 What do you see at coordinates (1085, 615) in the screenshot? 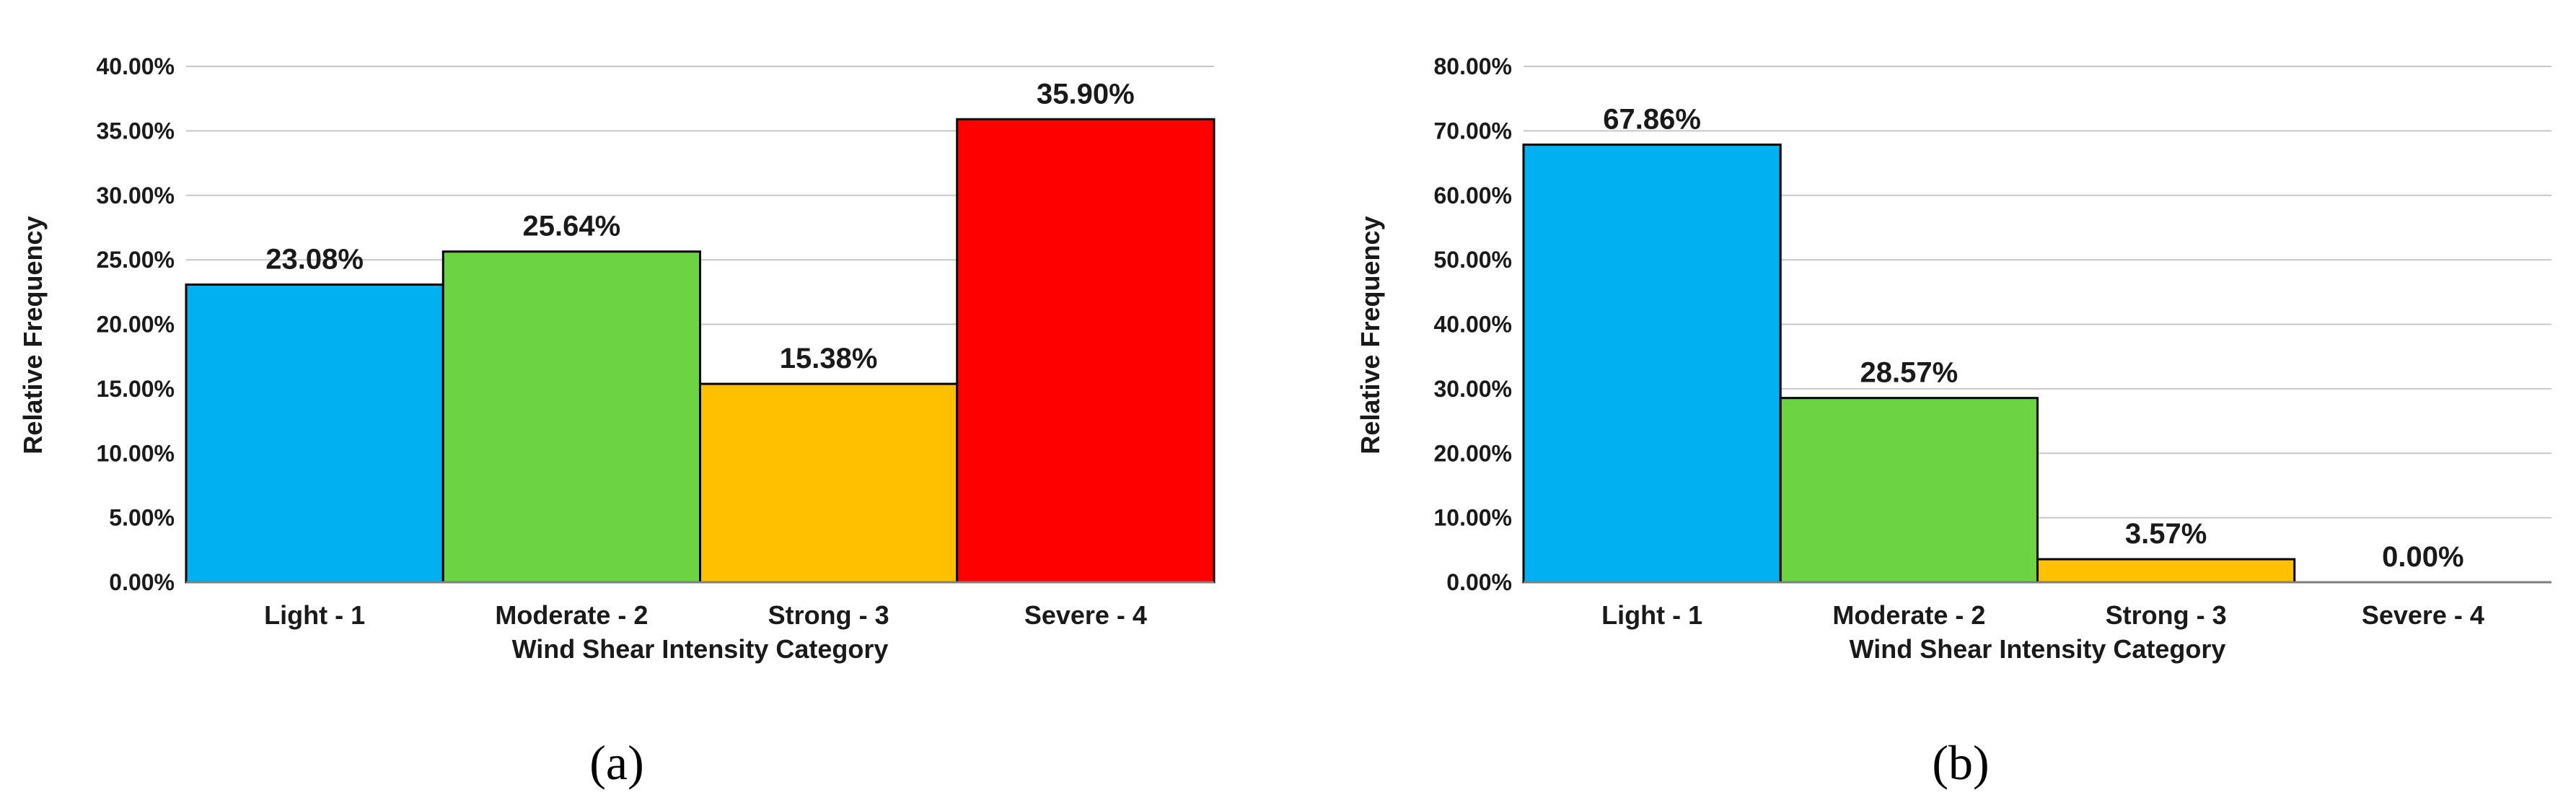
I see `x-tick-label-a-severe: Severe - 4` at bounding box center [1085, 615].